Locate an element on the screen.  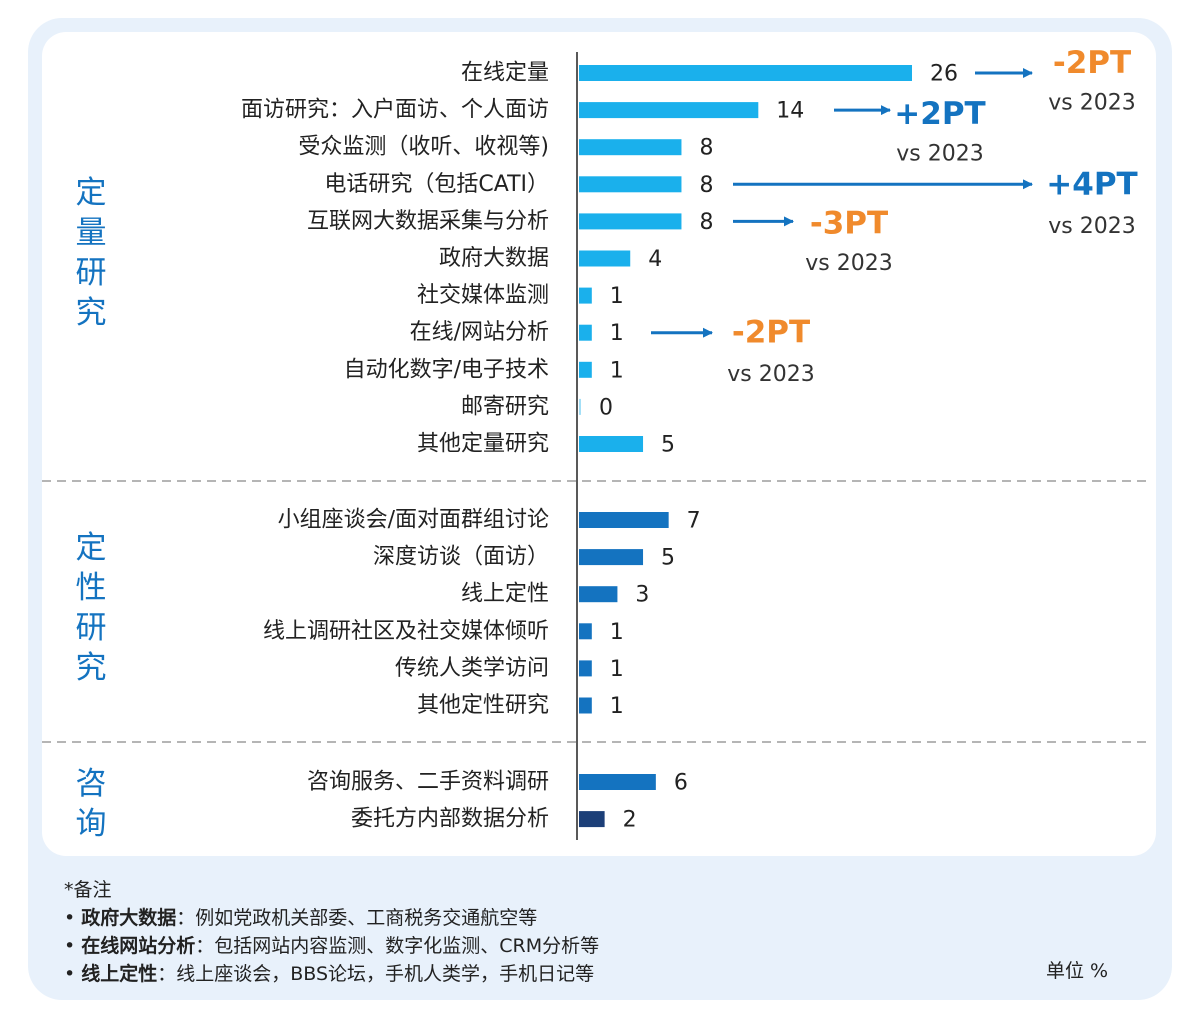
category-label: 小组座谈会/面对面群组讨论 is located at coordinates (413, 520).